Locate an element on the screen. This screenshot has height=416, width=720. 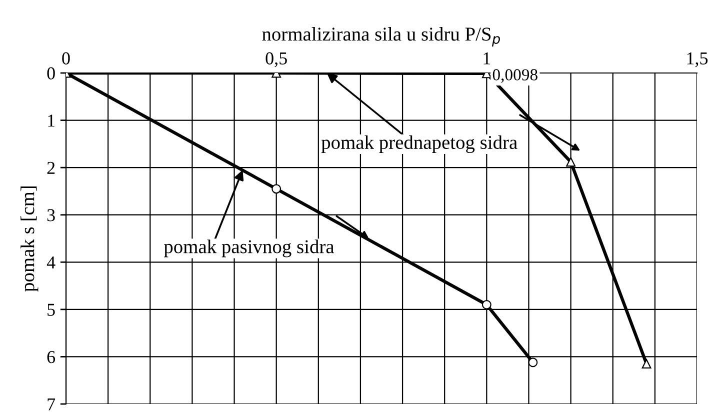
y-tick-label: 7 is located at coordinates (52, 404).